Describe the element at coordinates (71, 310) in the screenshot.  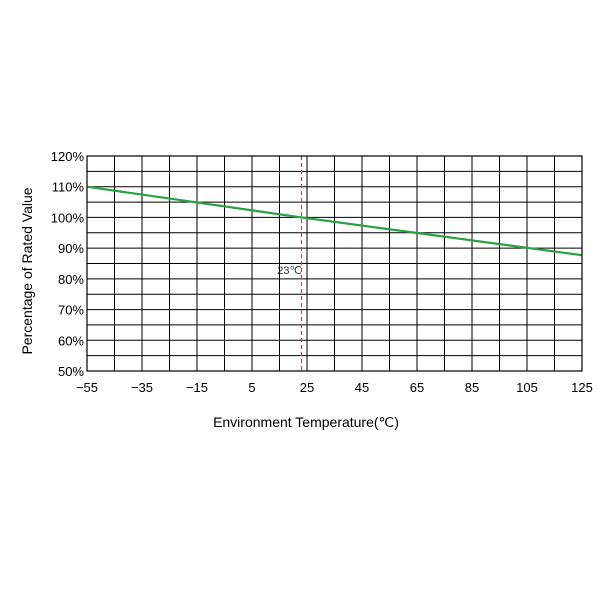
I see `y-tick-label: 70%` at that location.